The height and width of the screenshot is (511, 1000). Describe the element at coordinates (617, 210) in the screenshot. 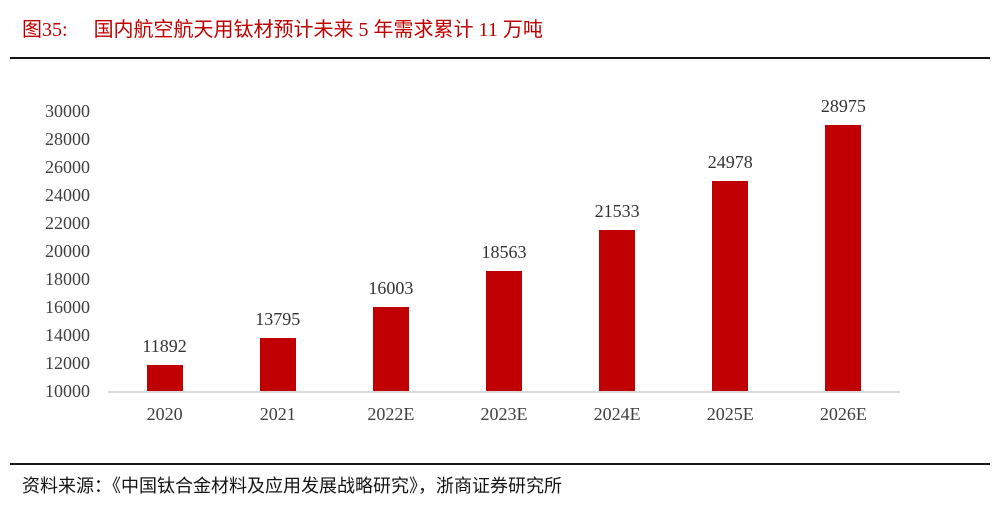

I see `bar-value-label: 21533` at that location.